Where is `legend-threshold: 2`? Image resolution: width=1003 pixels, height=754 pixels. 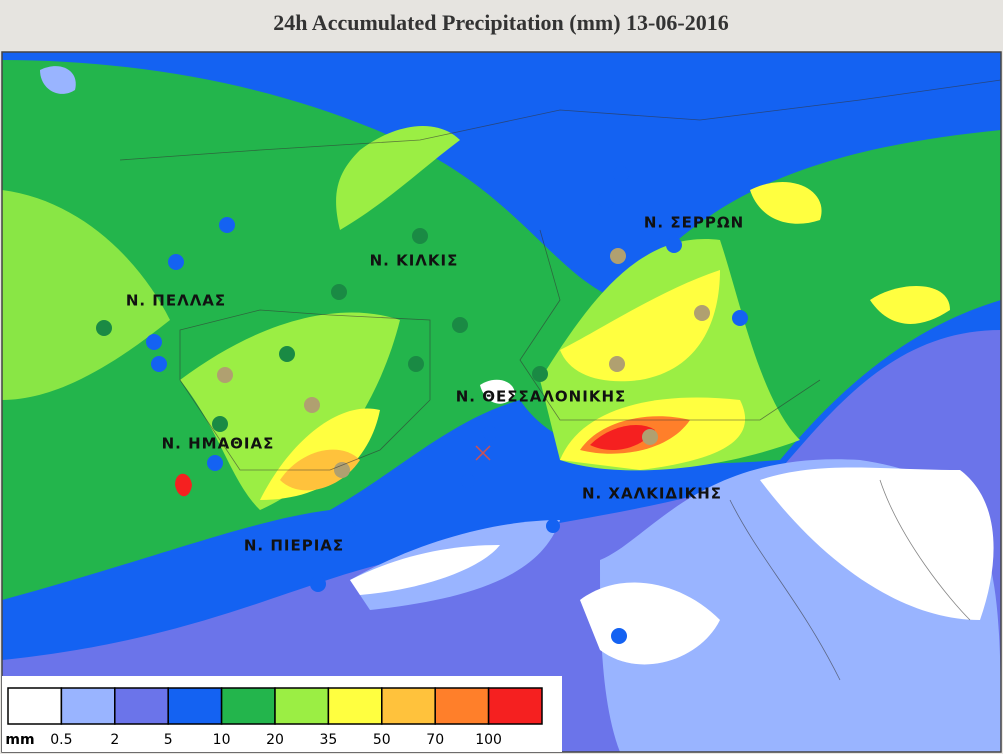 legend-threshold: 2 is located at coordinates (114, 740).